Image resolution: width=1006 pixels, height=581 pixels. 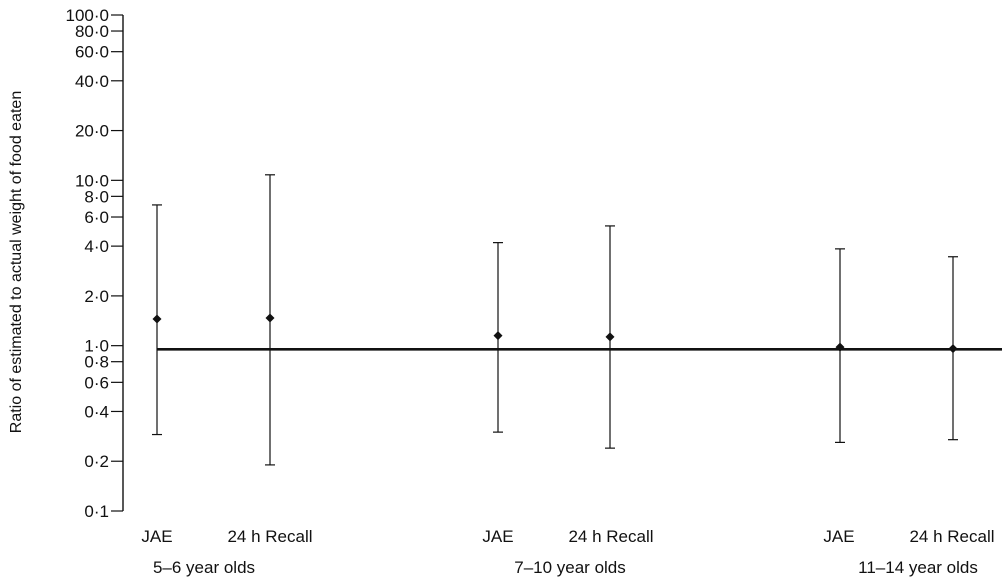 I want to click on y-tick-label: 0·1, so click(x=96, y=511).